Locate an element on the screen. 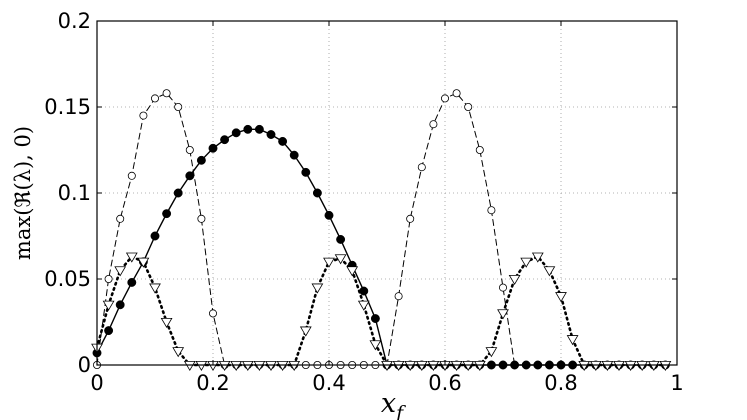 Image resolution: width=747 pixels, height=420 pixels. x-tick-label: 0 is located at coordinates (96, 383).